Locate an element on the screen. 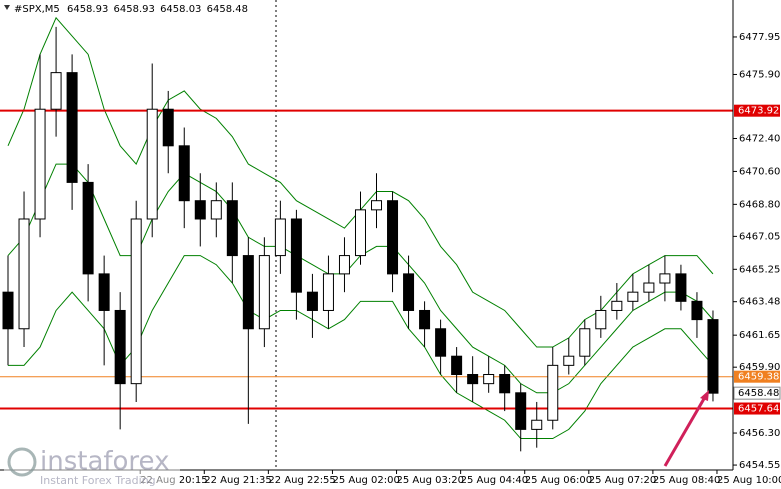  close-value: 6458.48 is located at coordinates (227, 9).